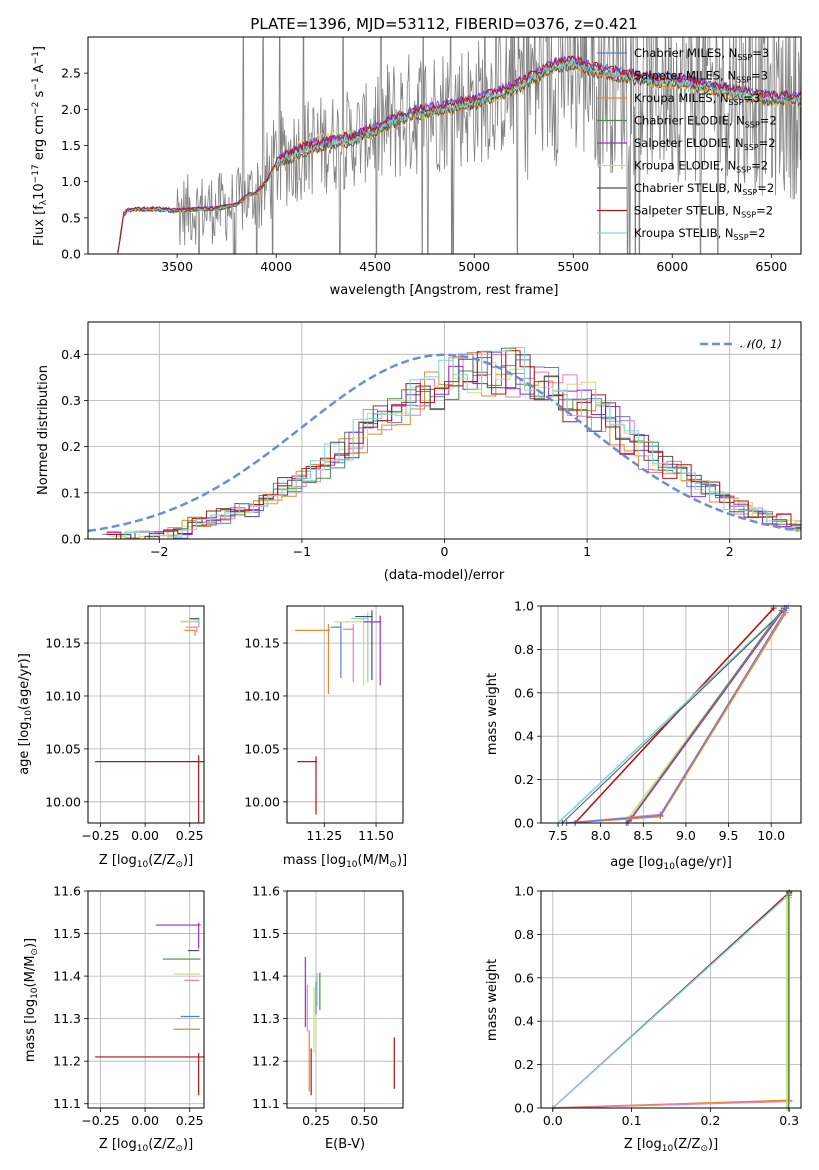 Image resolution: width=819 pixels, height=1170 pixels. Describe the element at coordinates (474, 266) in the screenshot. I see `x-tick-label: 5000` at that location.